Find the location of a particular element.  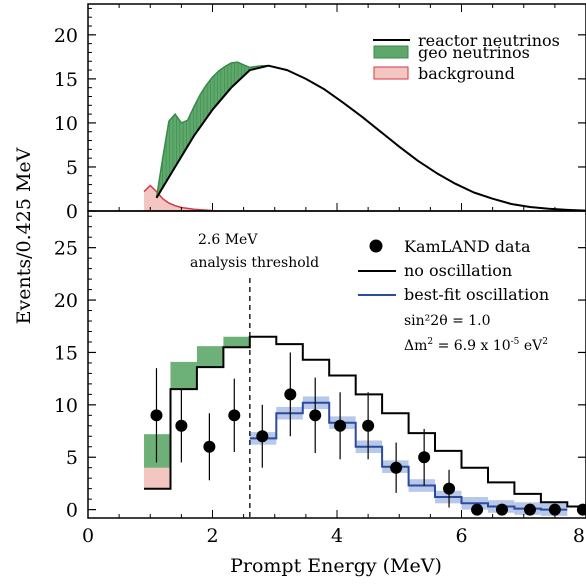

geo-area-fill is located at coordinates (212, 130).